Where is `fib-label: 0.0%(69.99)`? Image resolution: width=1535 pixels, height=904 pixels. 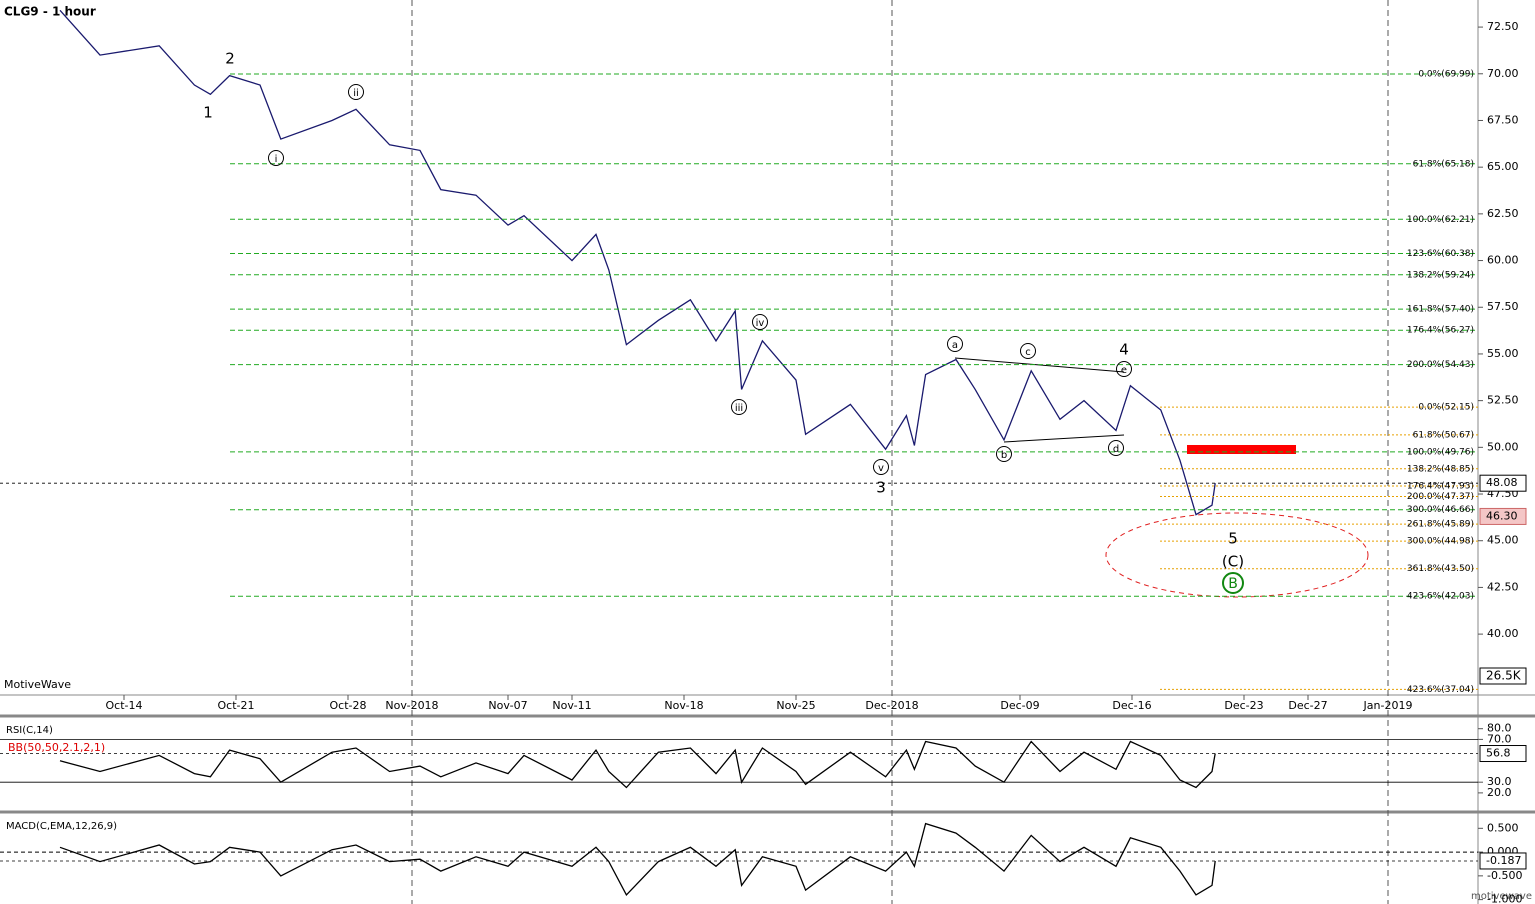 fib-label: 0.0%(69.99) is located at coordinates (1446, 74).